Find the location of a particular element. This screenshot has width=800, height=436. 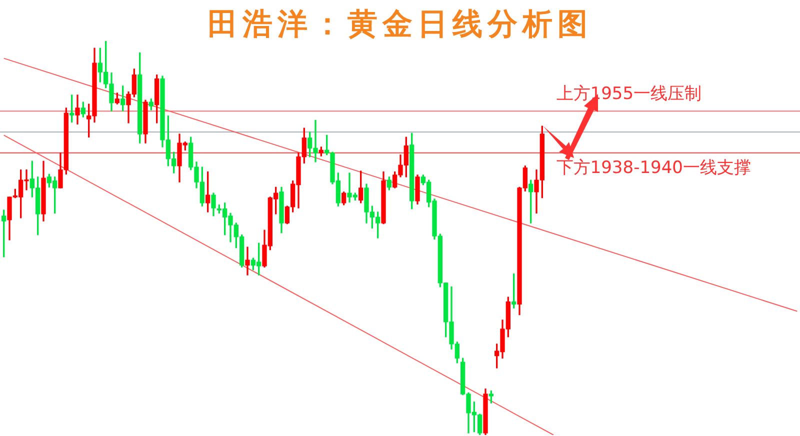

candlestick is located at coordinates (247, 261).